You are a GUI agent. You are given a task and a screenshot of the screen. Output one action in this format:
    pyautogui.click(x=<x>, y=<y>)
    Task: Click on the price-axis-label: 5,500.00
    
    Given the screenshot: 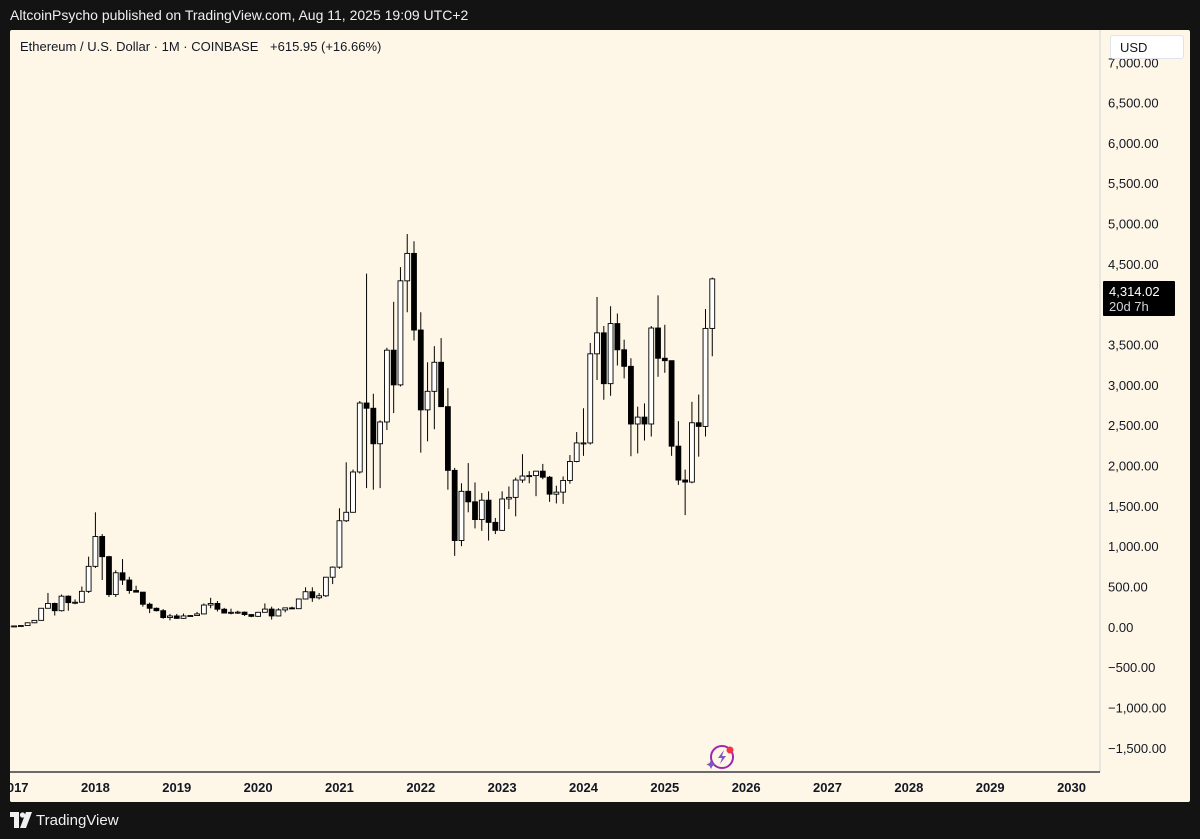 What is the action you would take?
    pyautogui.click(x=1133, y=183)
    